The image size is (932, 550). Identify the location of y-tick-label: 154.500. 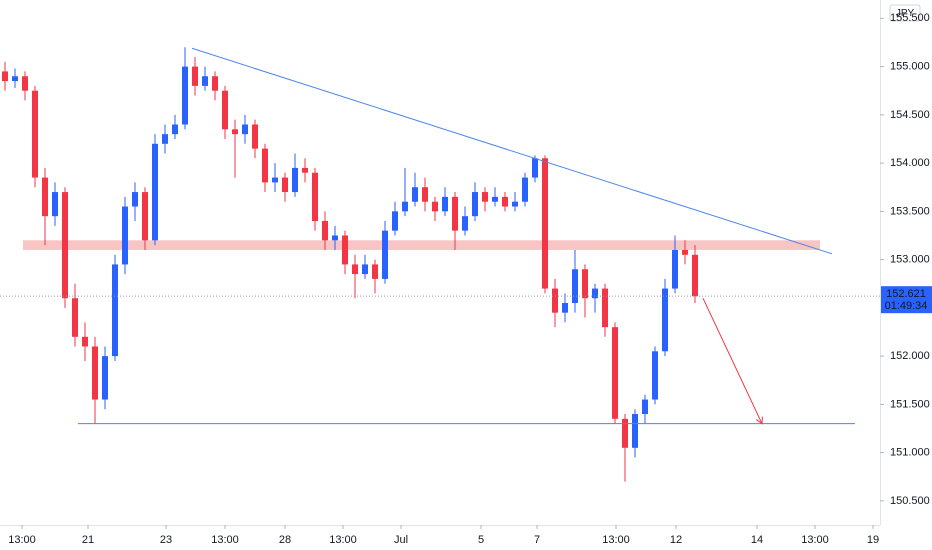
(910, 115).